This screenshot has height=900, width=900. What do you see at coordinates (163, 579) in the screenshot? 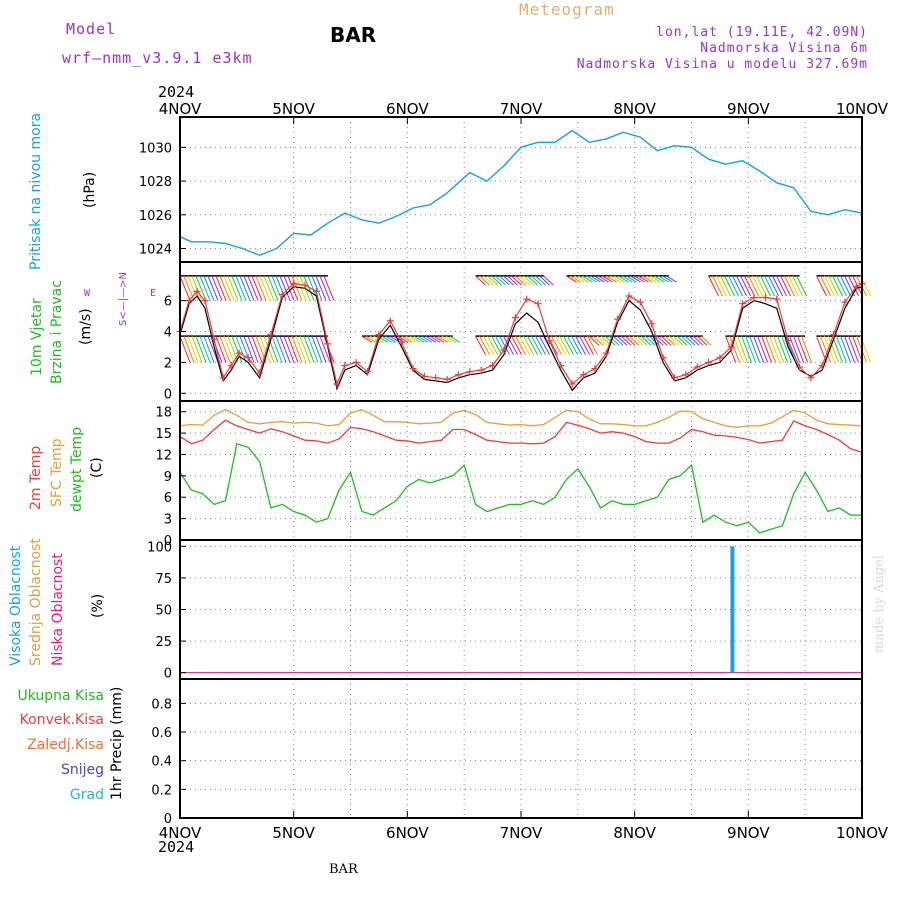
I see `y-tick-label: 75` at bounding box center [163, 579].